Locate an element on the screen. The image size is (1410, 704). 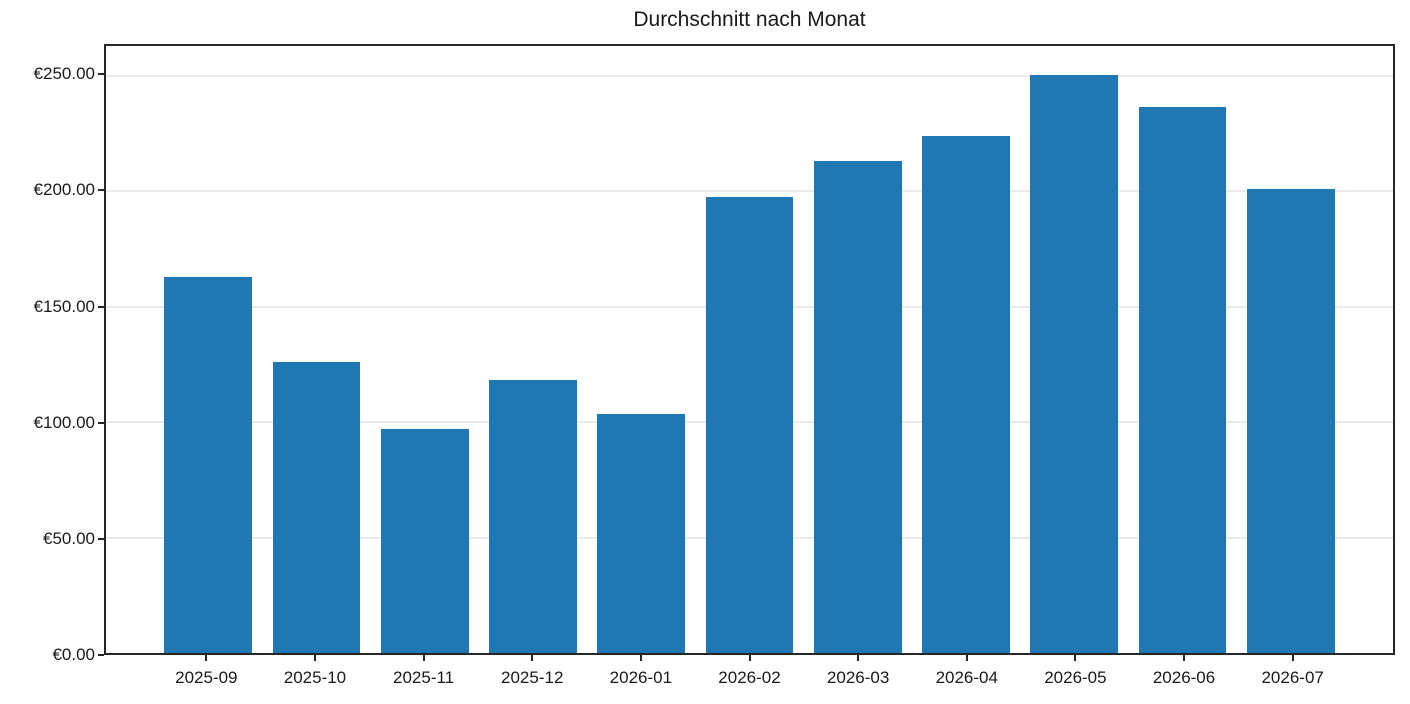
x-tick-label-2026-01: 2026-01 is located at coordinates (641, 677).